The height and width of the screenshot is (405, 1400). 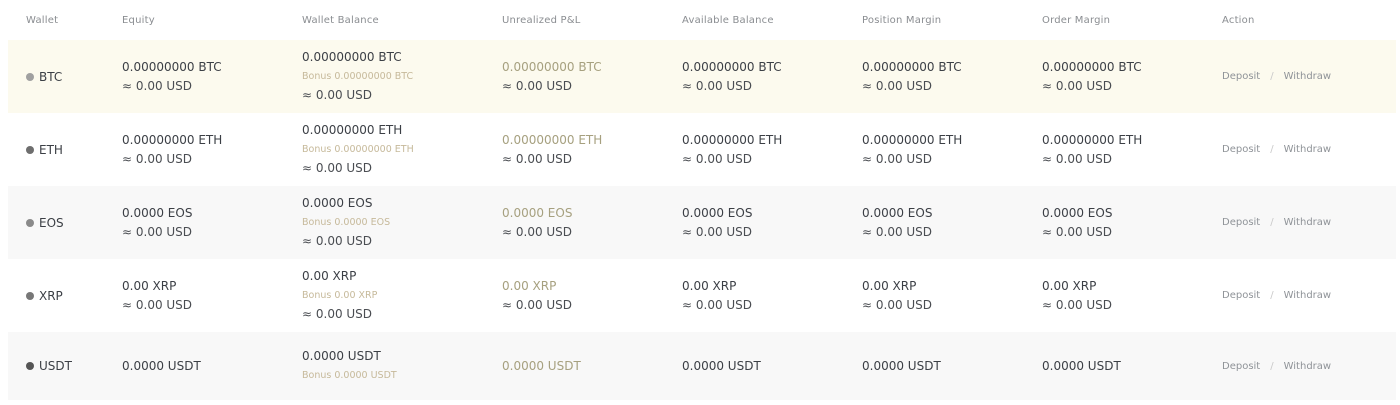 I want to click on order-margin-cell: 0.0000 USDT, so click(x=1132, y=366).